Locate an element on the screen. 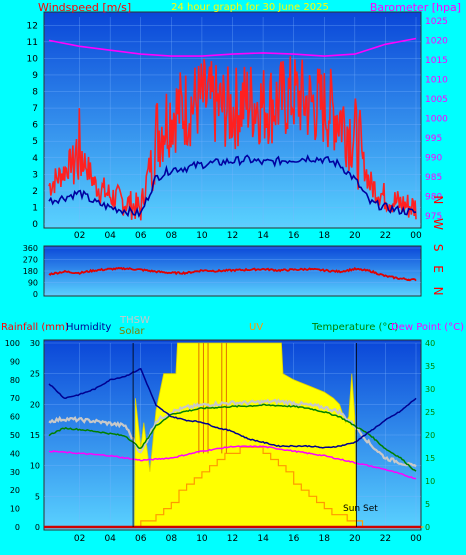  rainfall-y-tick-label: 60 is located at coordinates (15, 417).